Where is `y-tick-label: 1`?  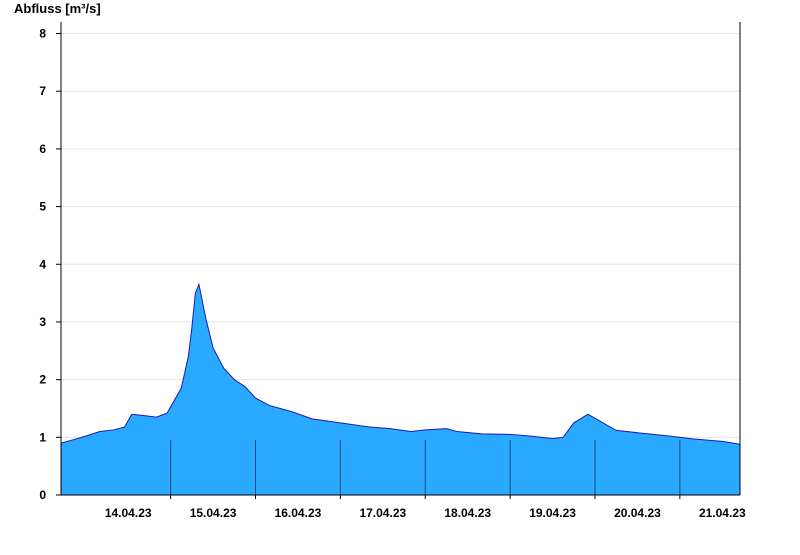
y-tick-label: 1 is located at coordinates (42, 437).